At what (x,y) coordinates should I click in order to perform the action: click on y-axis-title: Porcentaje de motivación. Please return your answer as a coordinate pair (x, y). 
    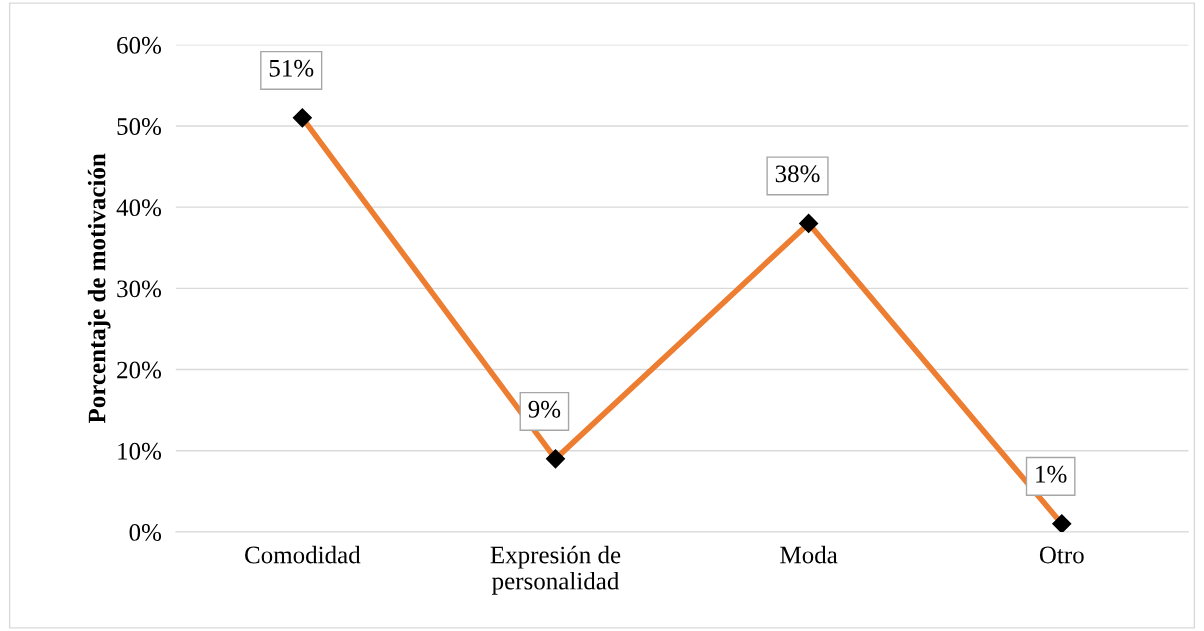
    Looking at the image, I should click on (99, 288).